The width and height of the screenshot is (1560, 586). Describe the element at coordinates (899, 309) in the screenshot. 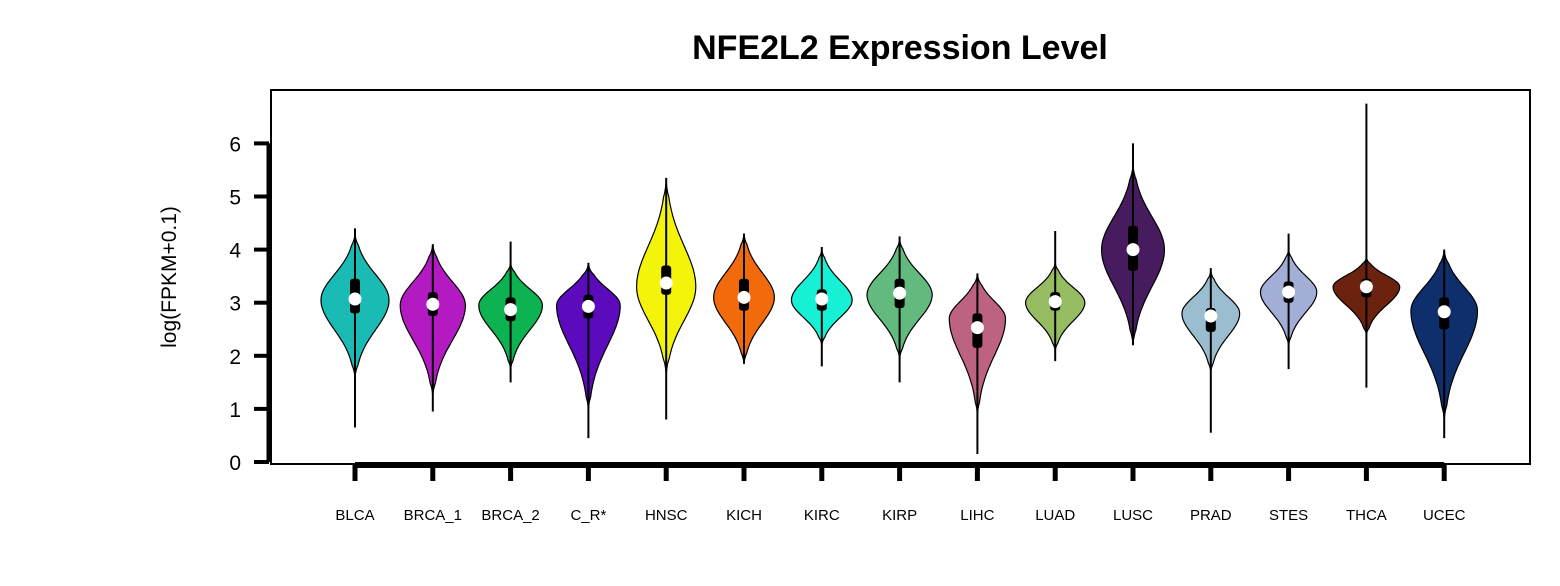

I see `violin-kirp` at that location.